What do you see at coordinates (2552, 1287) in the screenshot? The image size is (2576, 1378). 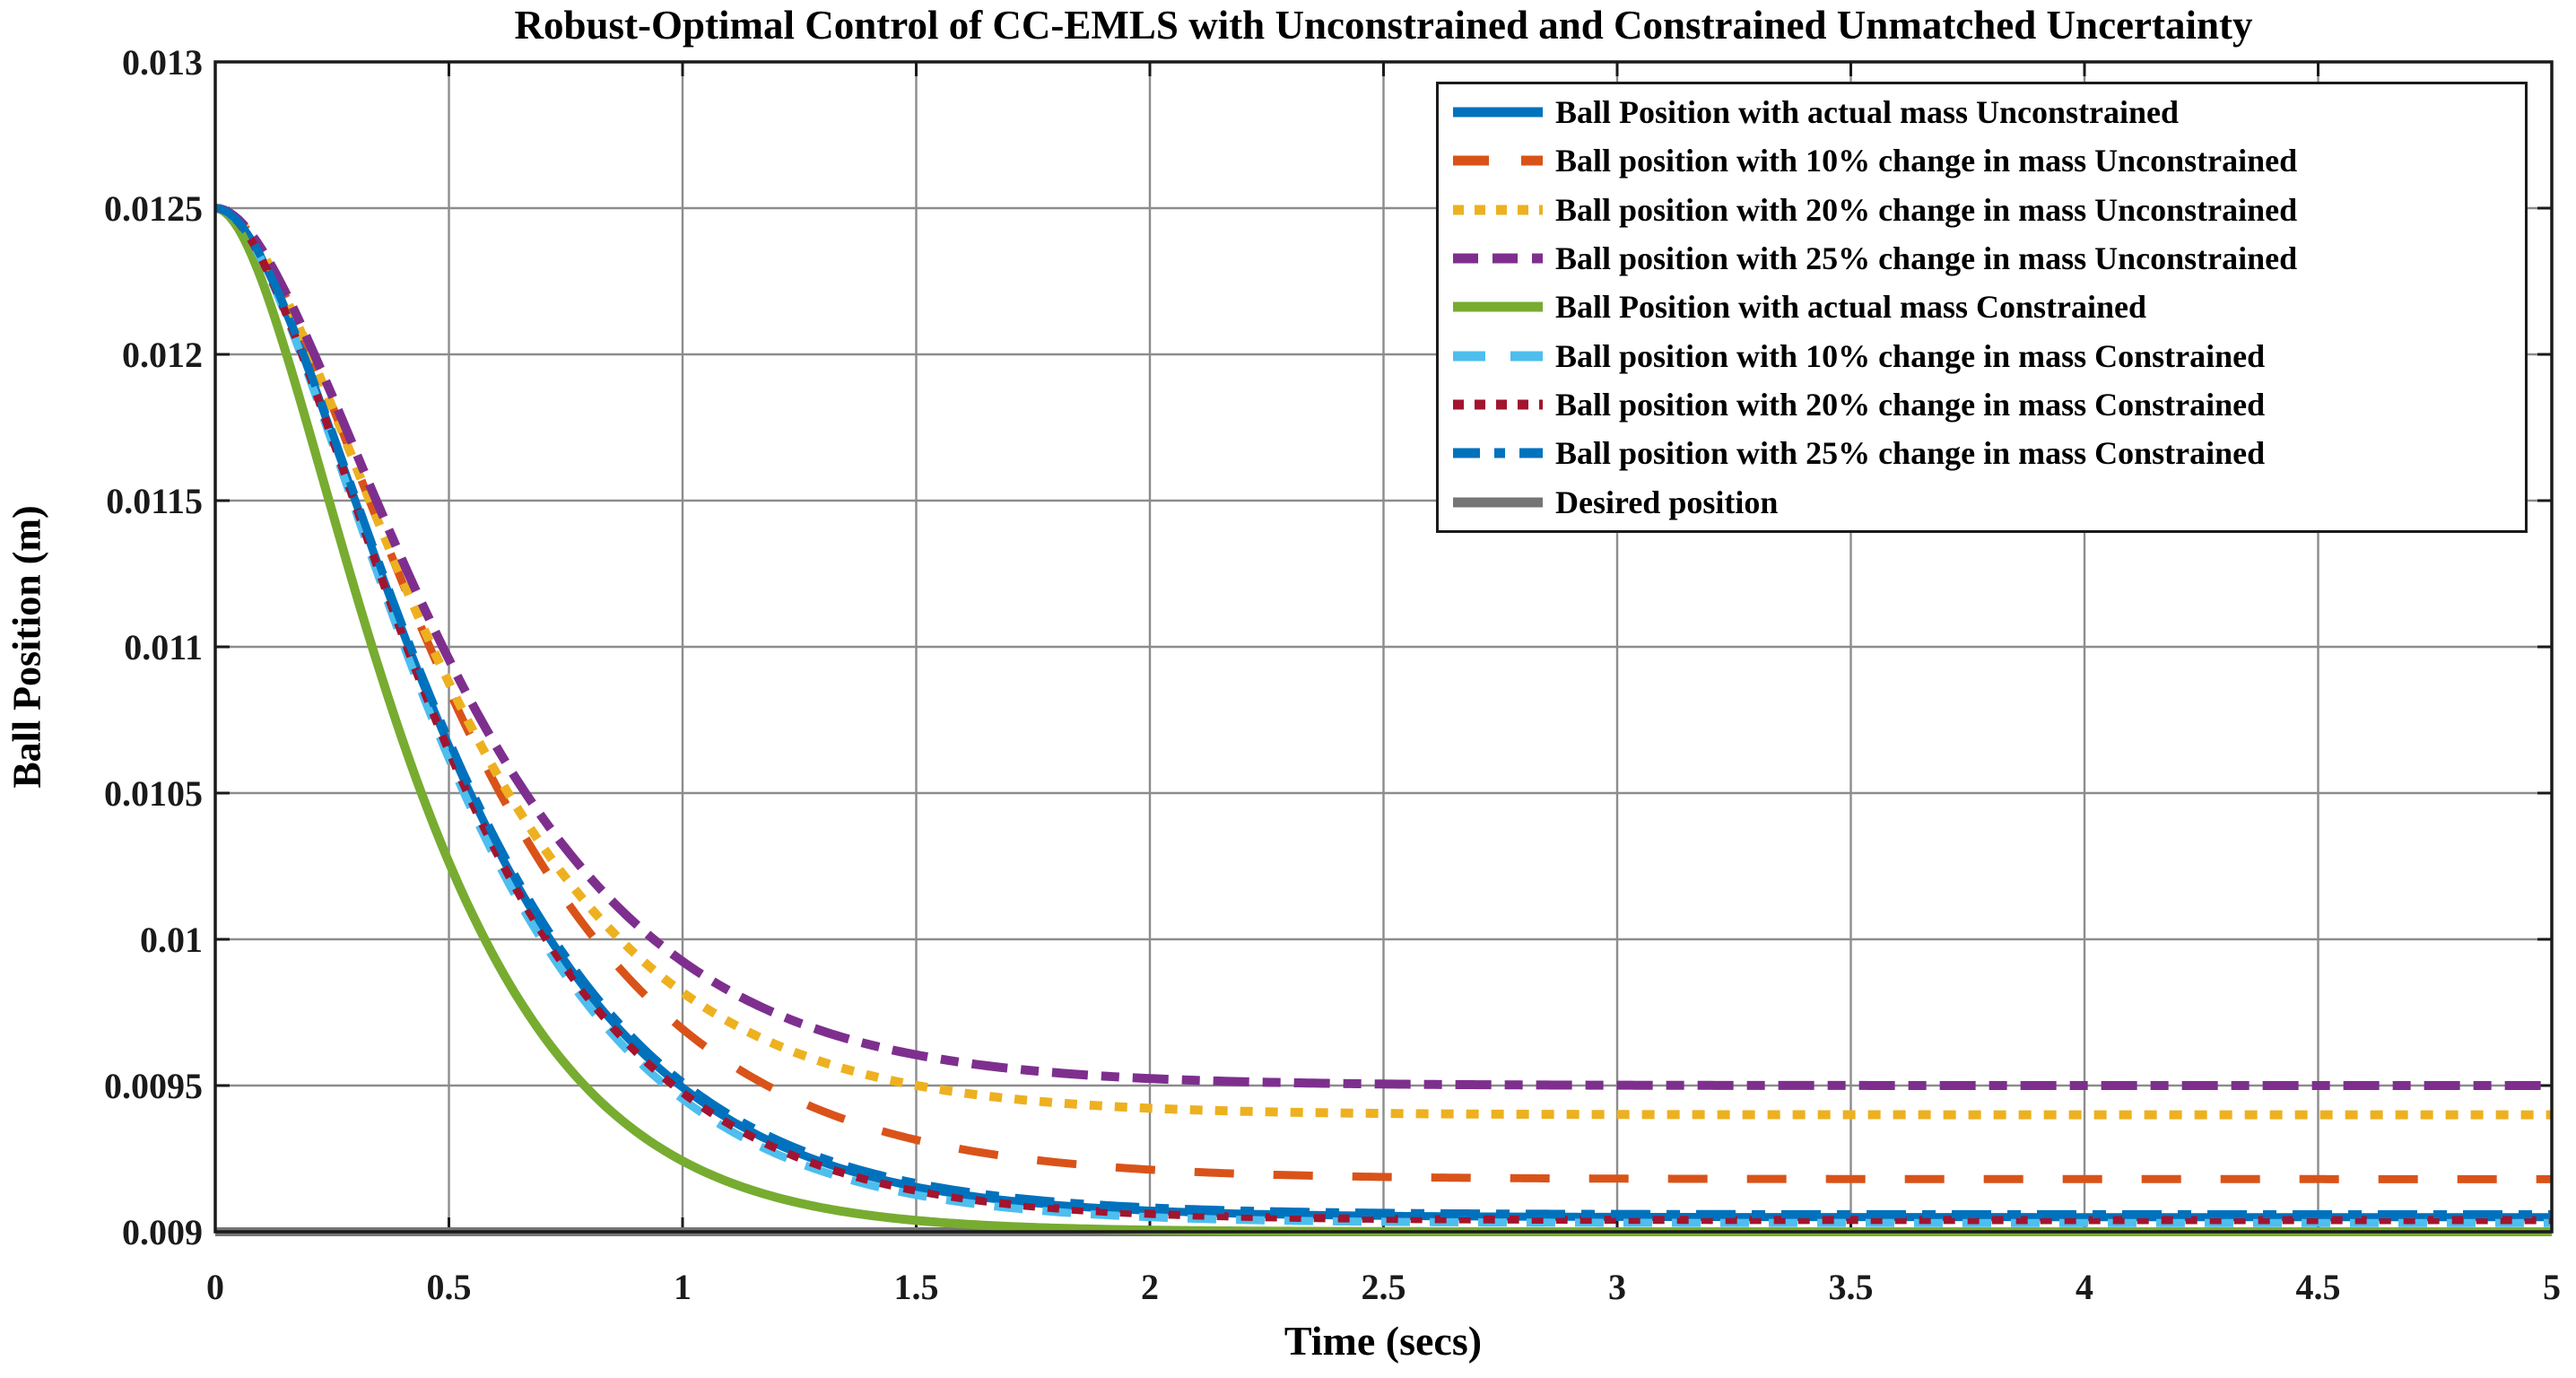 I see `x-tick-label: 5` at bounding box center [2552, 1287].